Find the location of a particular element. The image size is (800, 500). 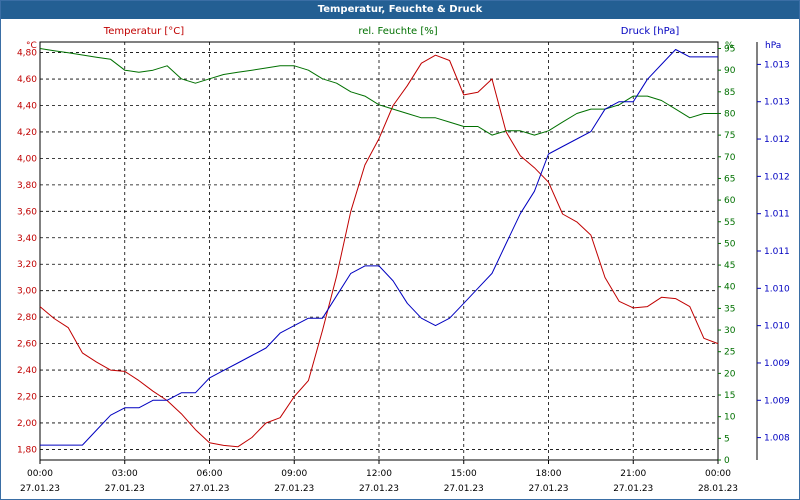

unit-humidity: % is located at coordinates (729, 46).